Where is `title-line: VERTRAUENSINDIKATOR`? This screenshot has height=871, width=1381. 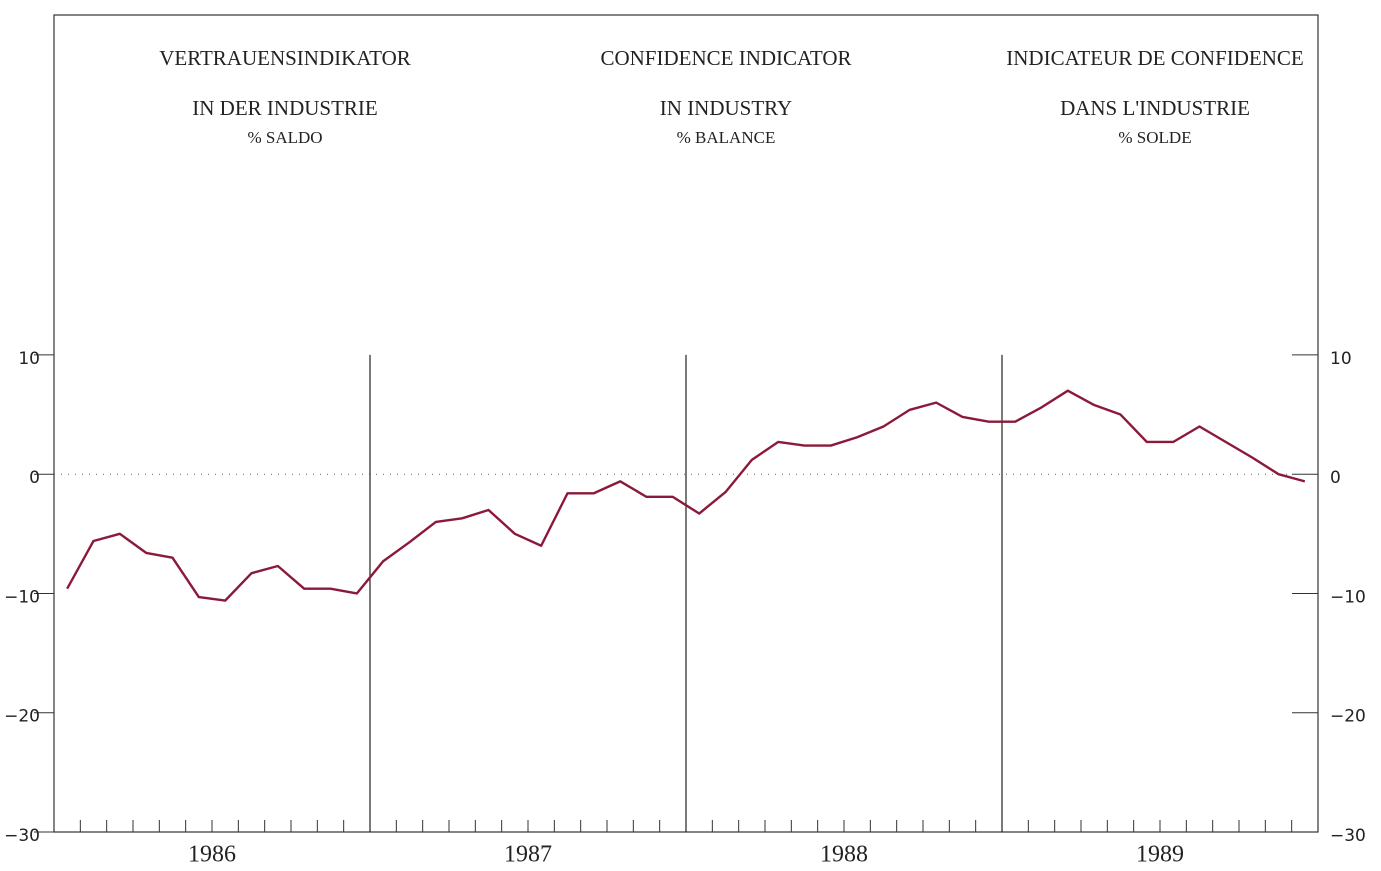 title-line: VERTRAUENSINDIKATOR is located at coordinates (285, 58).